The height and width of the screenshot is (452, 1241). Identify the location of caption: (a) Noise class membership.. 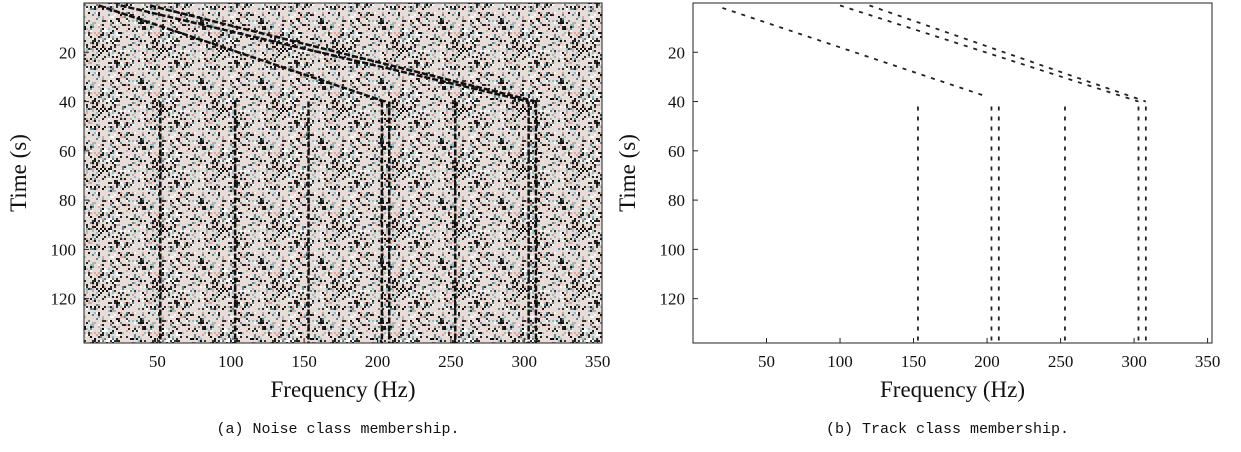
(337, 429).